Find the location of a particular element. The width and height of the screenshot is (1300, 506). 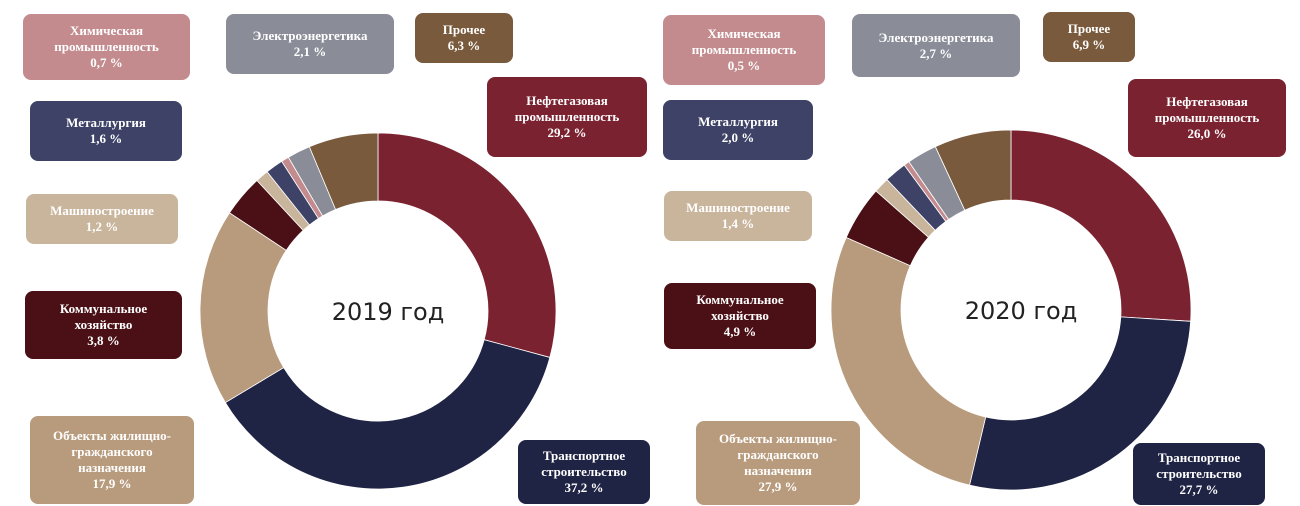

value-label: 2,0 % is located at coordinates (738, 137).